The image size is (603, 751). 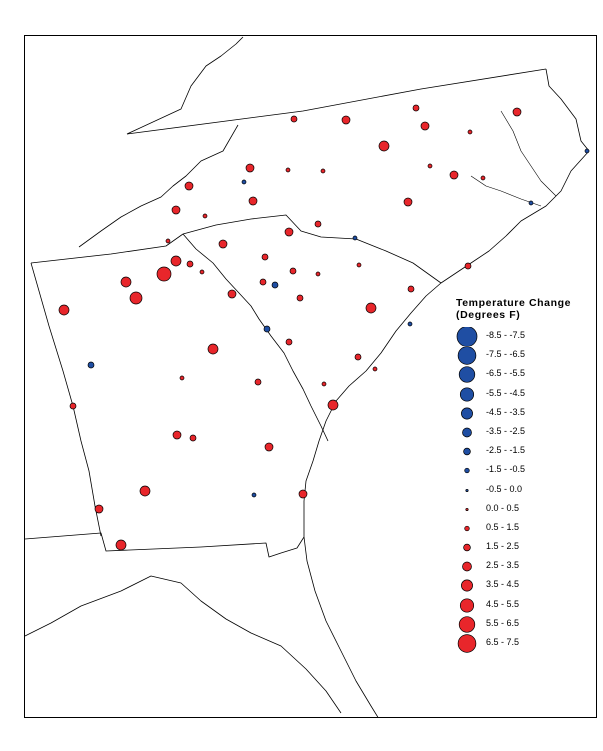 I want to click on legend-row: -6.5 - -5.5, so click(x=526, y=374).